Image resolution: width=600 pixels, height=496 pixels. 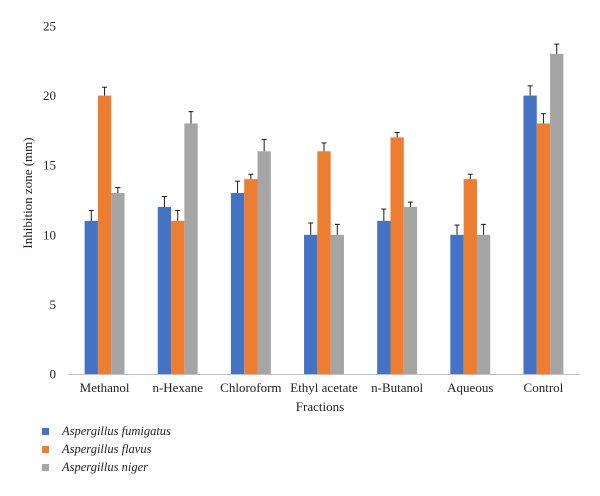 I want to click on x-tick-label: Methanol, so click(x=105, y=387).